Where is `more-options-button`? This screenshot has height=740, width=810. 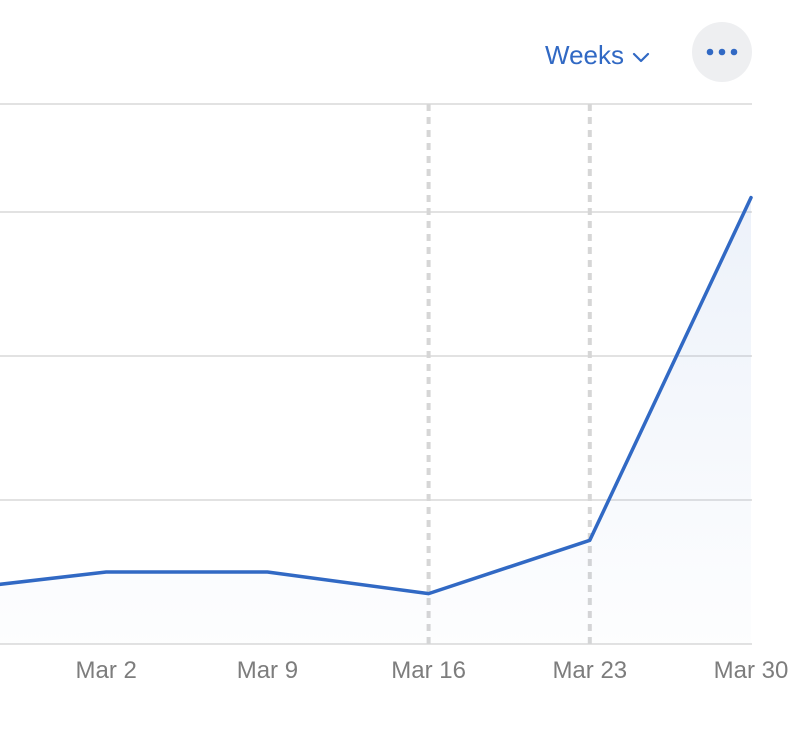
more-options-button is located at coordinates (722, 52).